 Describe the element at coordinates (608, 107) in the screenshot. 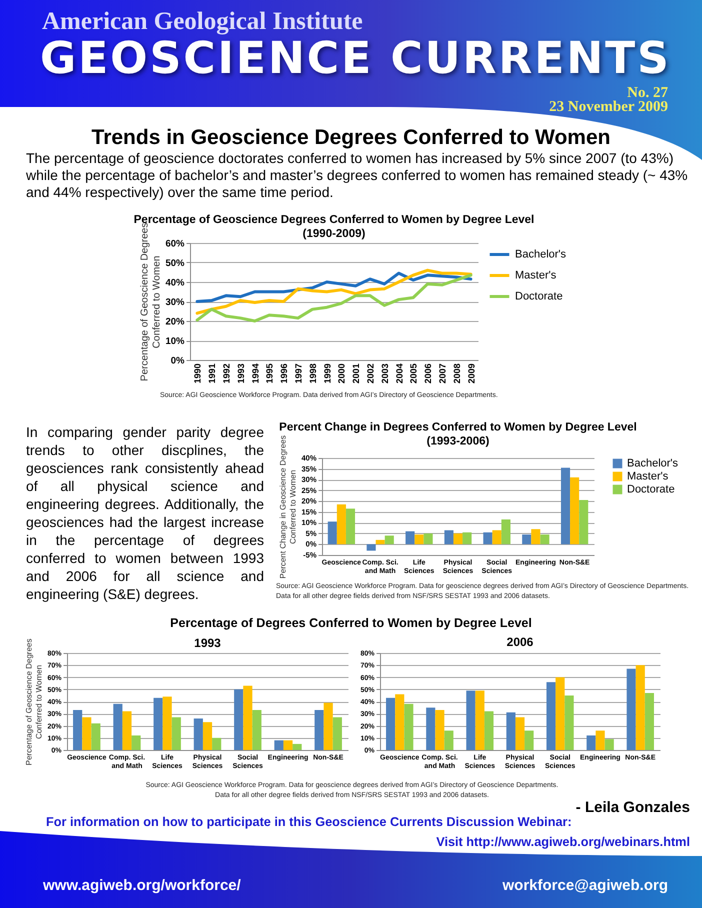

I see `text: 23 November 2009` at that location.